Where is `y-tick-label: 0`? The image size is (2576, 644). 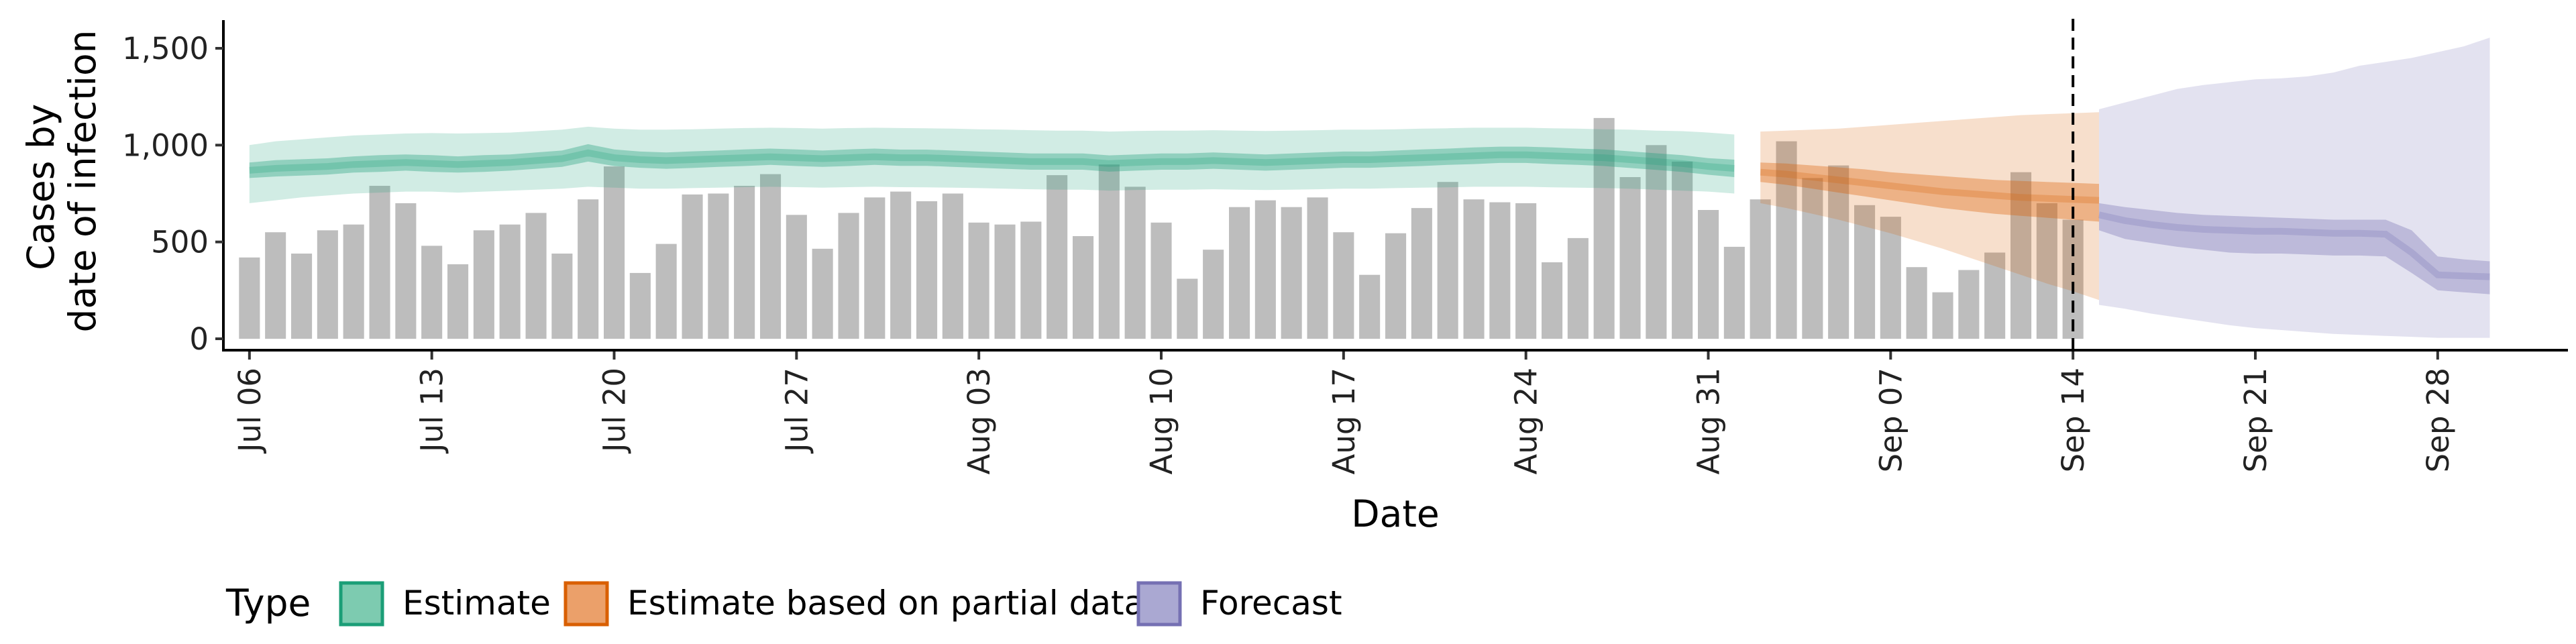 y-tick-label: 0 is located at coordinates (199, 339).